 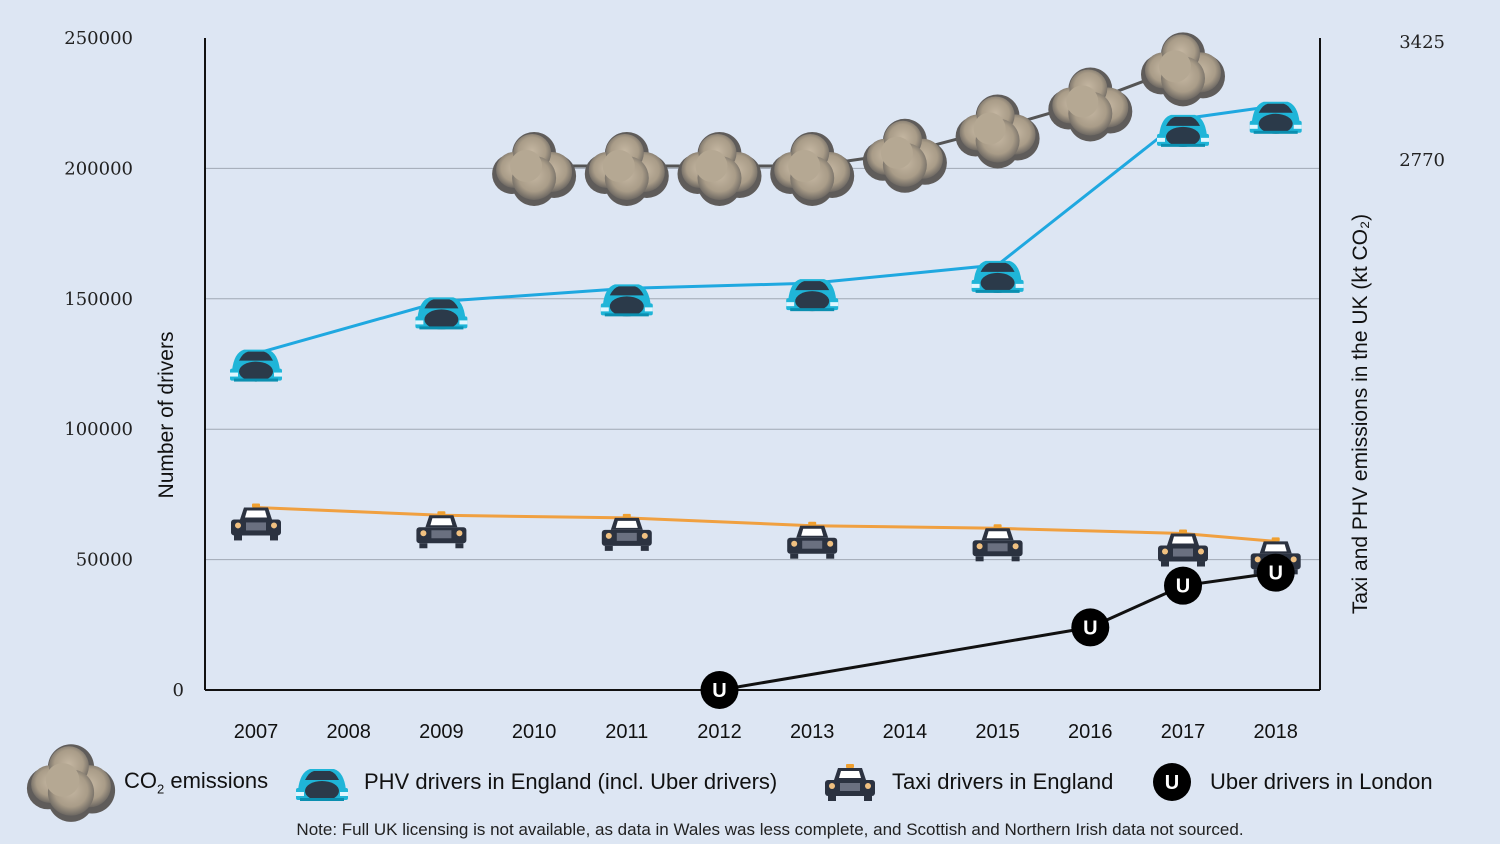 I want to click on x-tick-label: 2015, so click(x=997, y=731).